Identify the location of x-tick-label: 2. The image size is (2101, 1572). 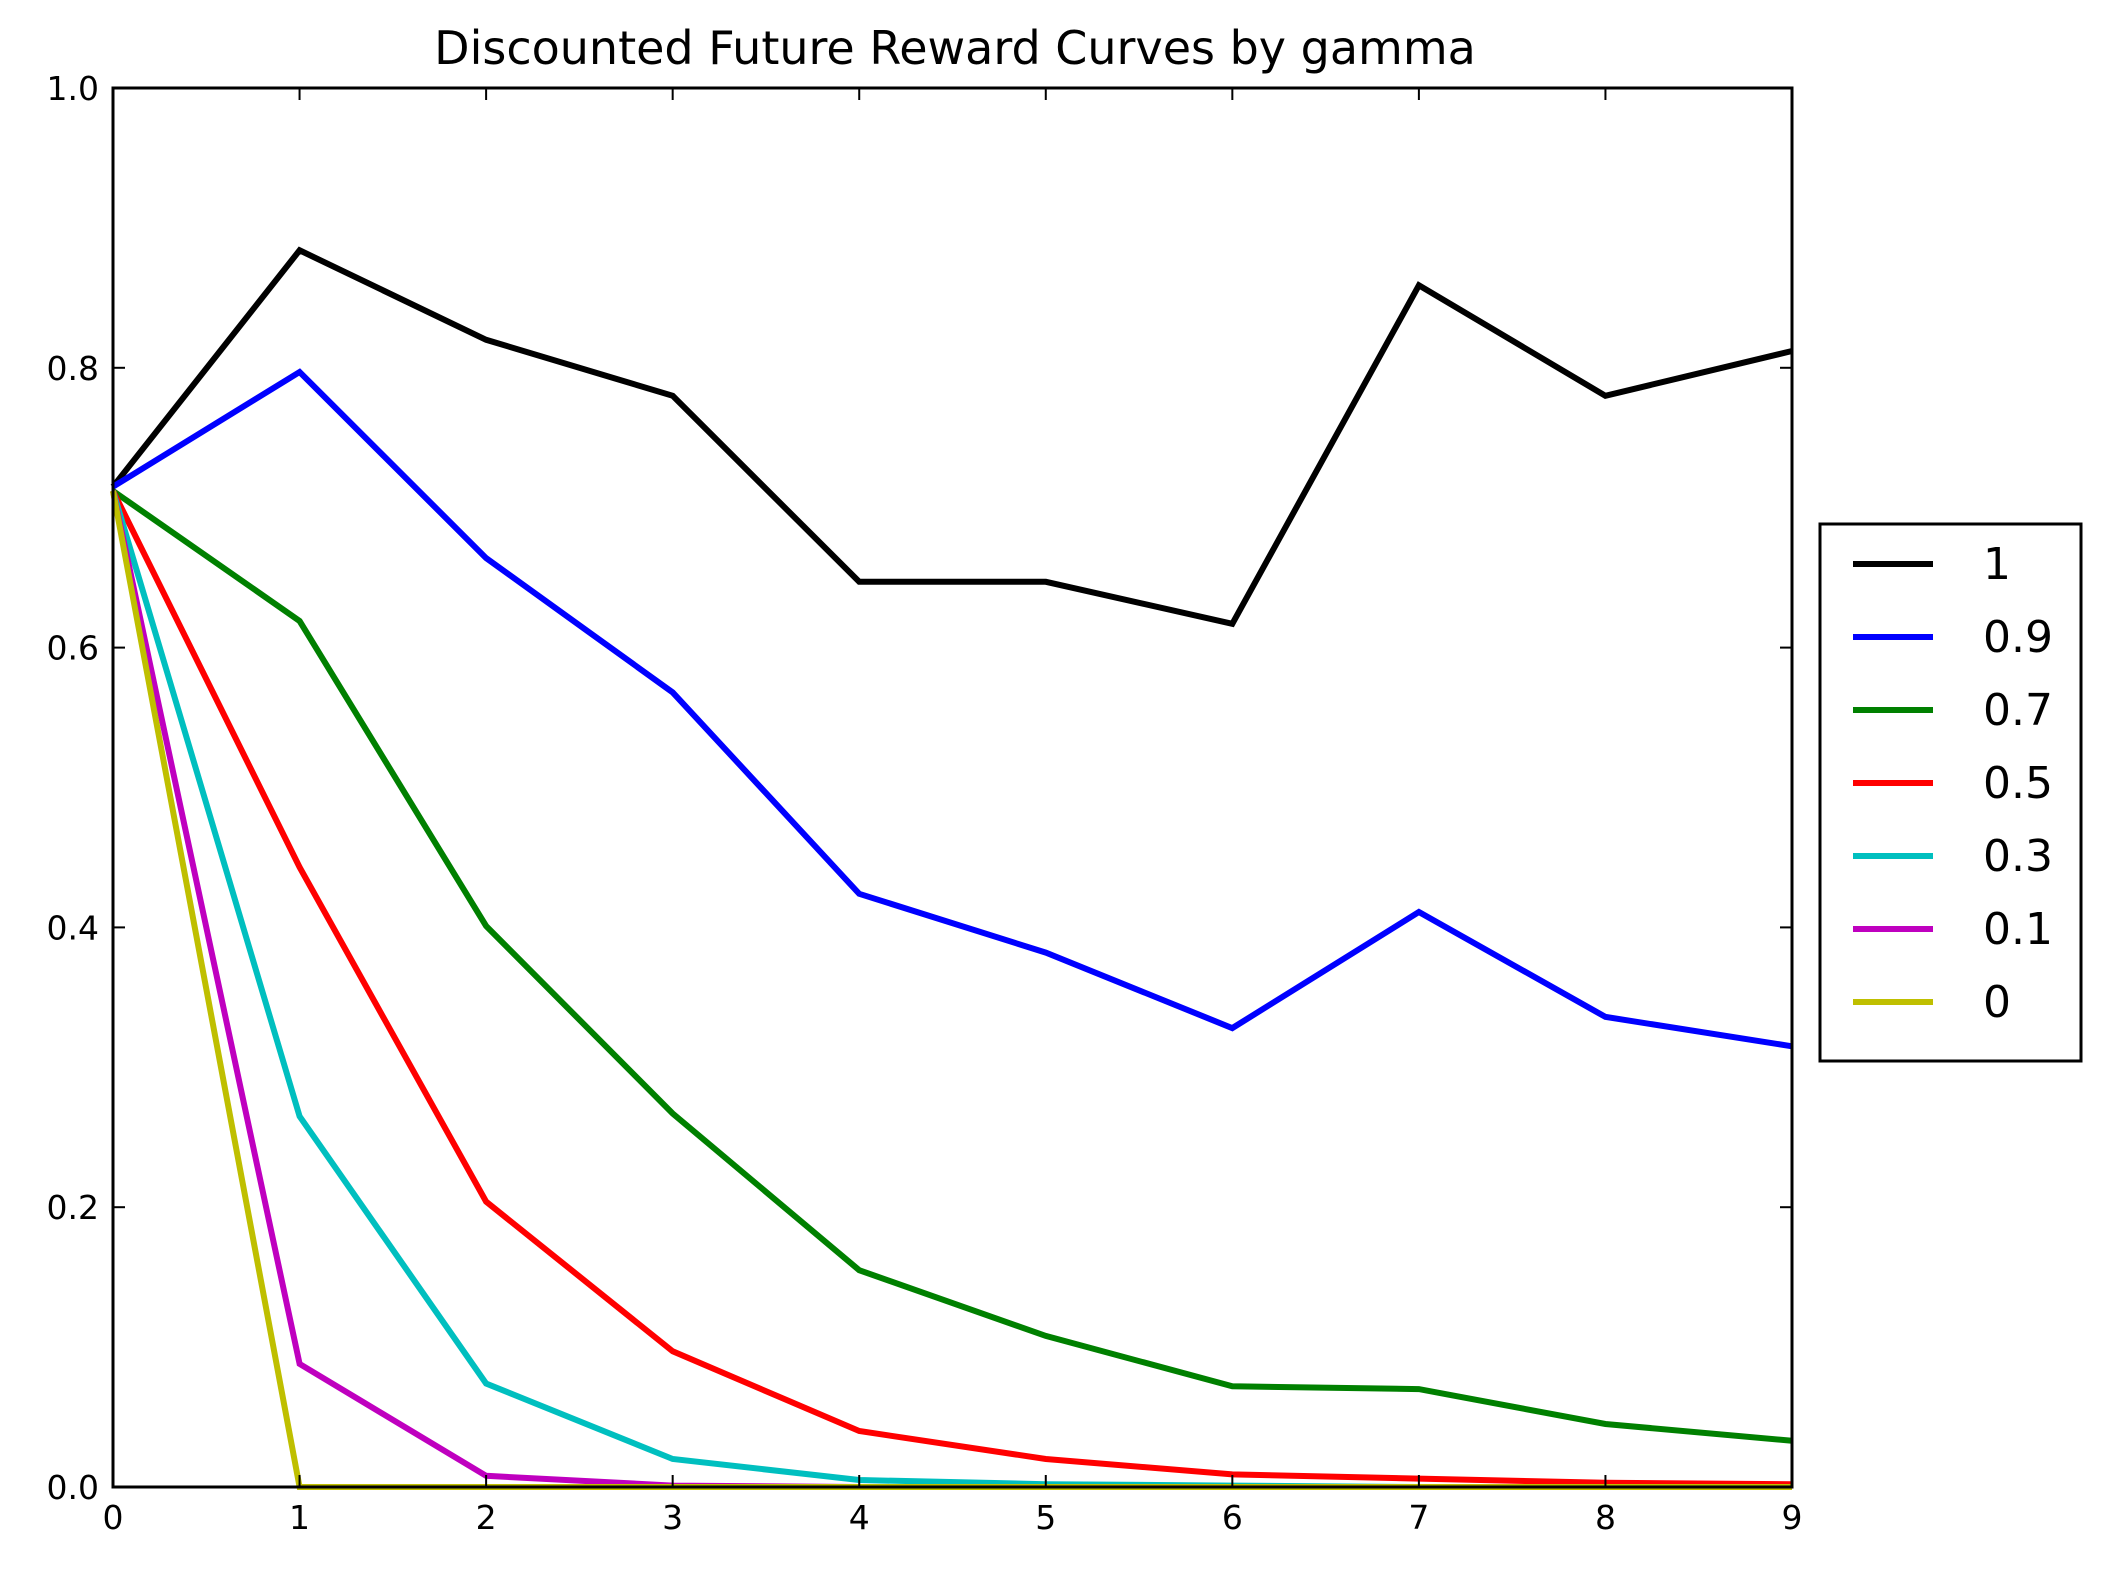
(486, 1517).